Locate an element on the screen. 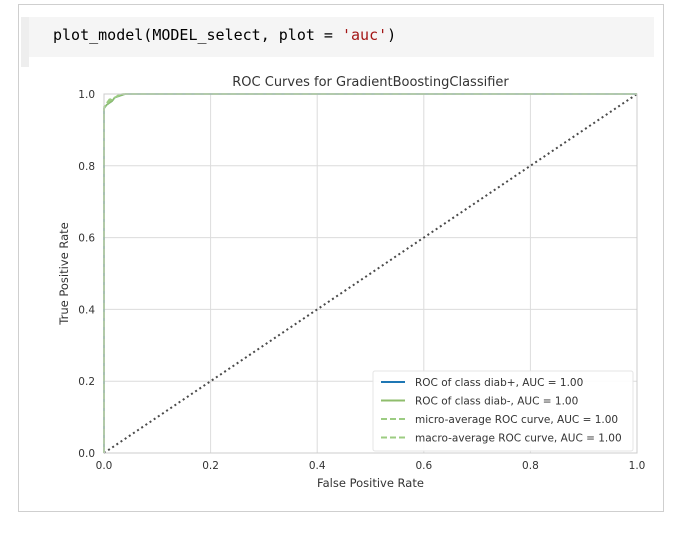 Image resolution: width=677 pixels, height=533 pixels. y-tick-label: 0.6 is located at coordinates (86, 239).